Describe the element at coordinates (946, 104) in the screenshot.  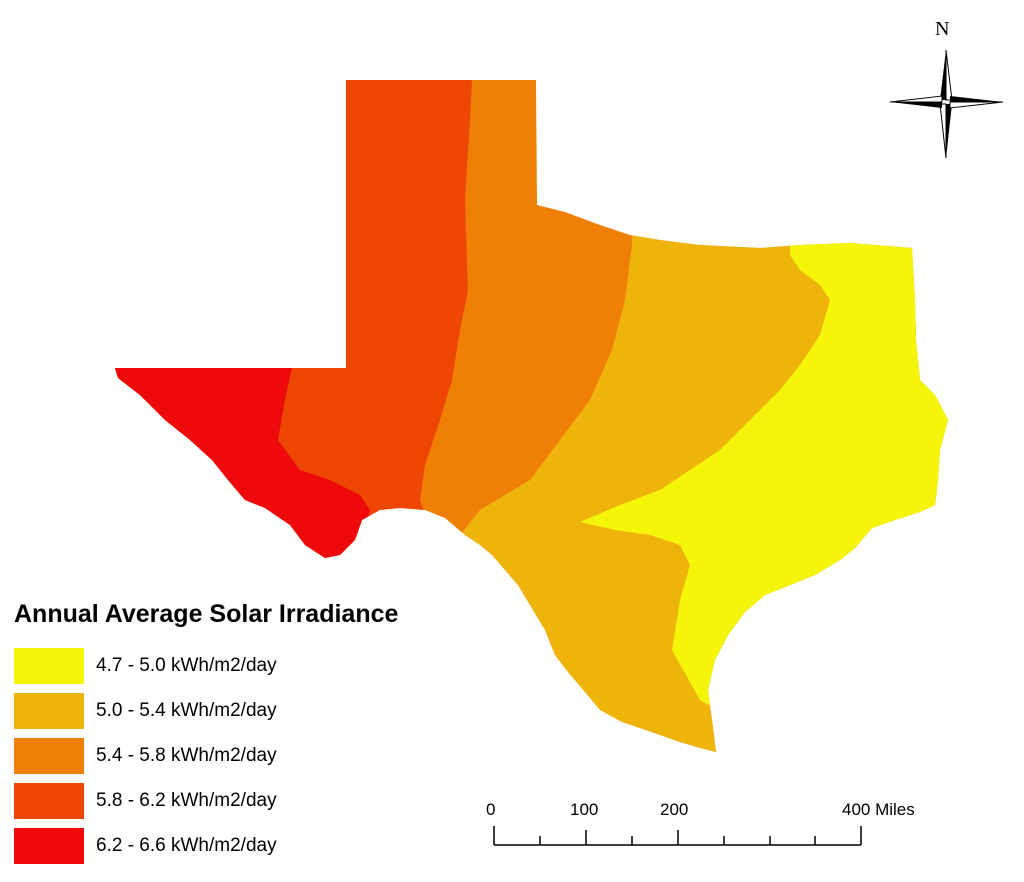
I see `compass-rose-icon` at that location.